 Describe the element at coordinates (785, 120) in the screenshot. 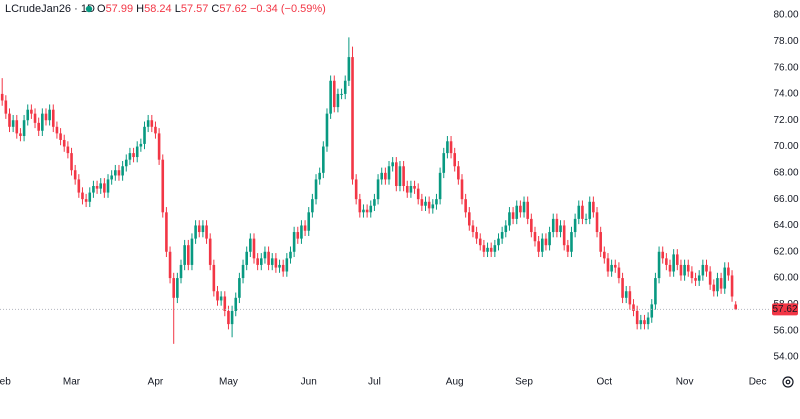

I see `y-tick-label: 72.00` at that location.